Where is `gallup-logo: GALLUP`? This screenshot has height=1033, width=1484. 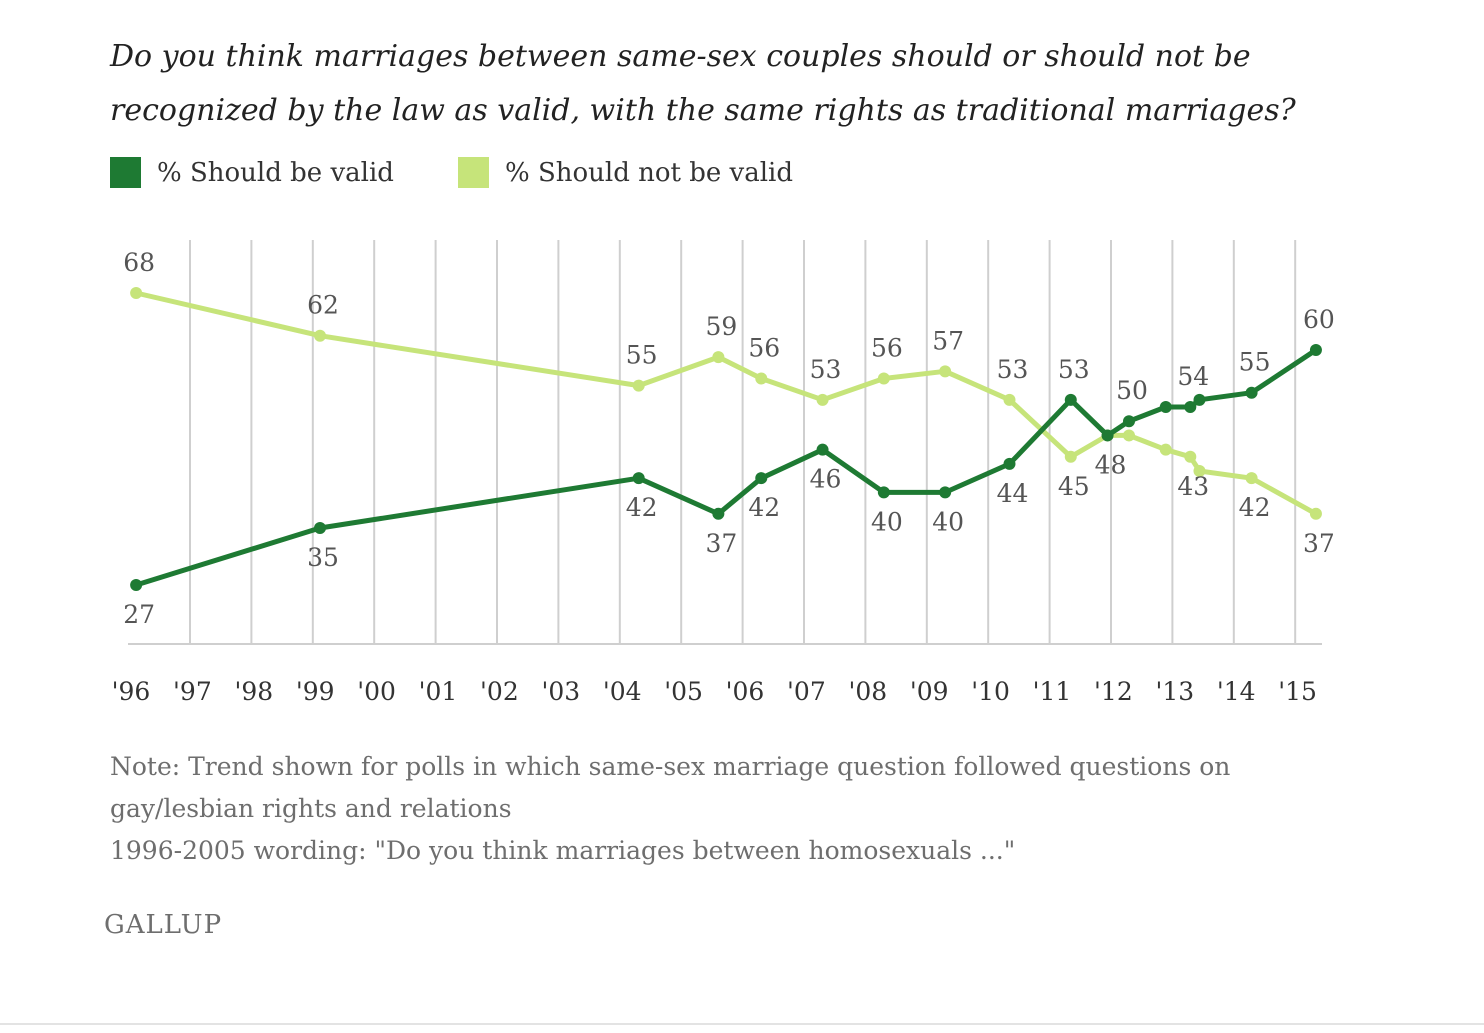 gallup-logo: GALLUP is located at coordinates (163, 925).